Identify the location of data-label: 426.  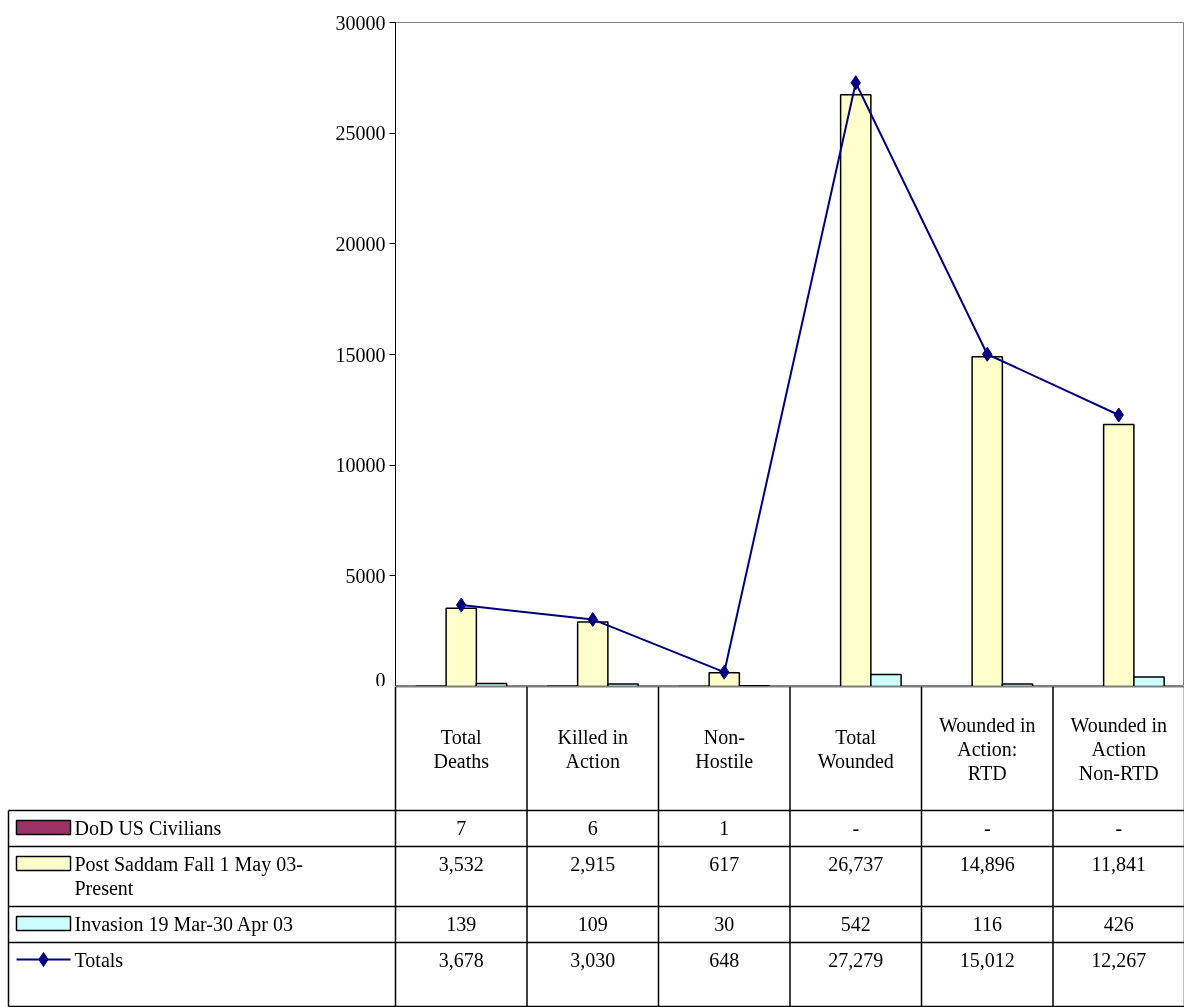
(1118, 923).